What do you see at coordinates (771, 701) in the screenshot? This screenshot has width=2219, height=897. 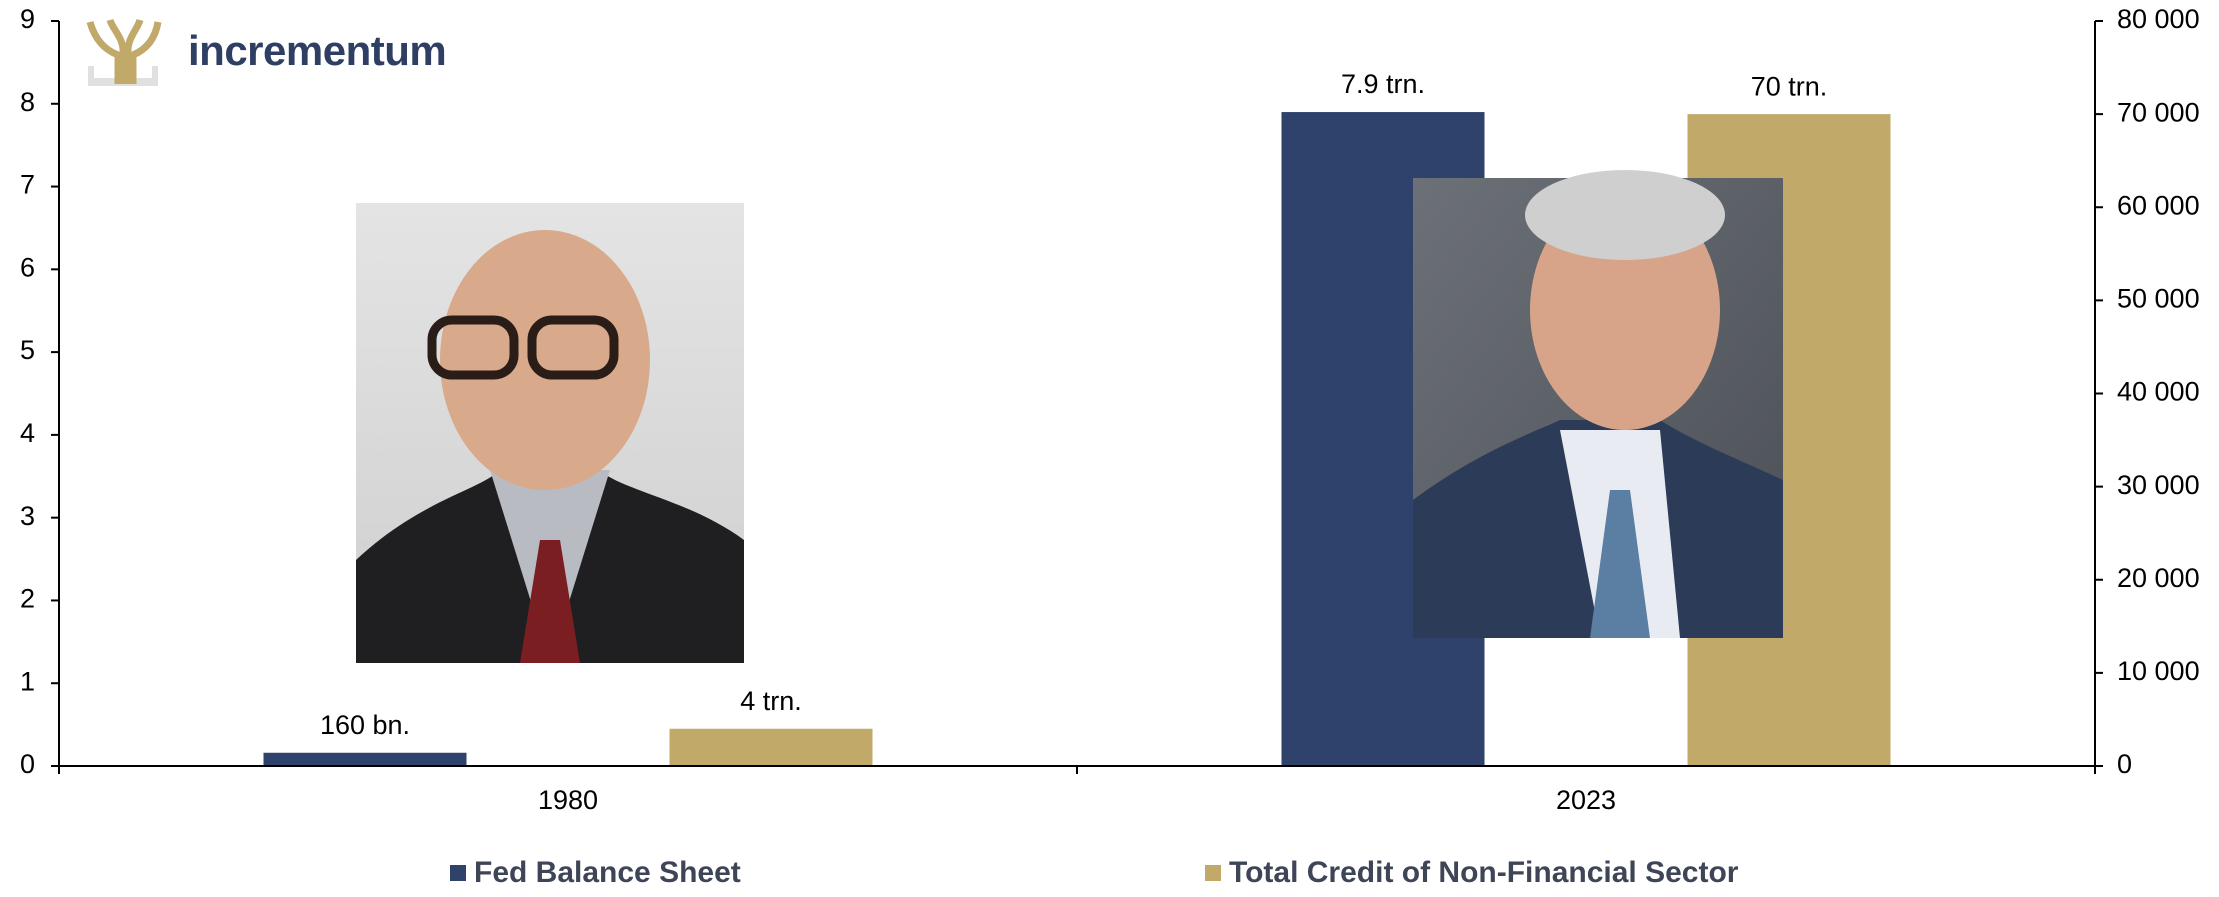 I see `value-label: 4 trn.` at bounding box center [771, 701].